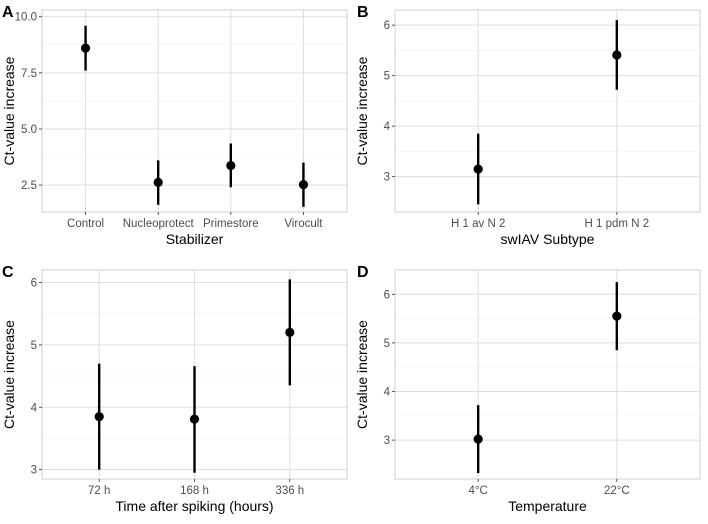 The height and width of the screenshot is (524, 708). Describe the element at coordinates (548, 239) in the screenshot. I see `x-axis-title: swIAV Subtype` at that location.